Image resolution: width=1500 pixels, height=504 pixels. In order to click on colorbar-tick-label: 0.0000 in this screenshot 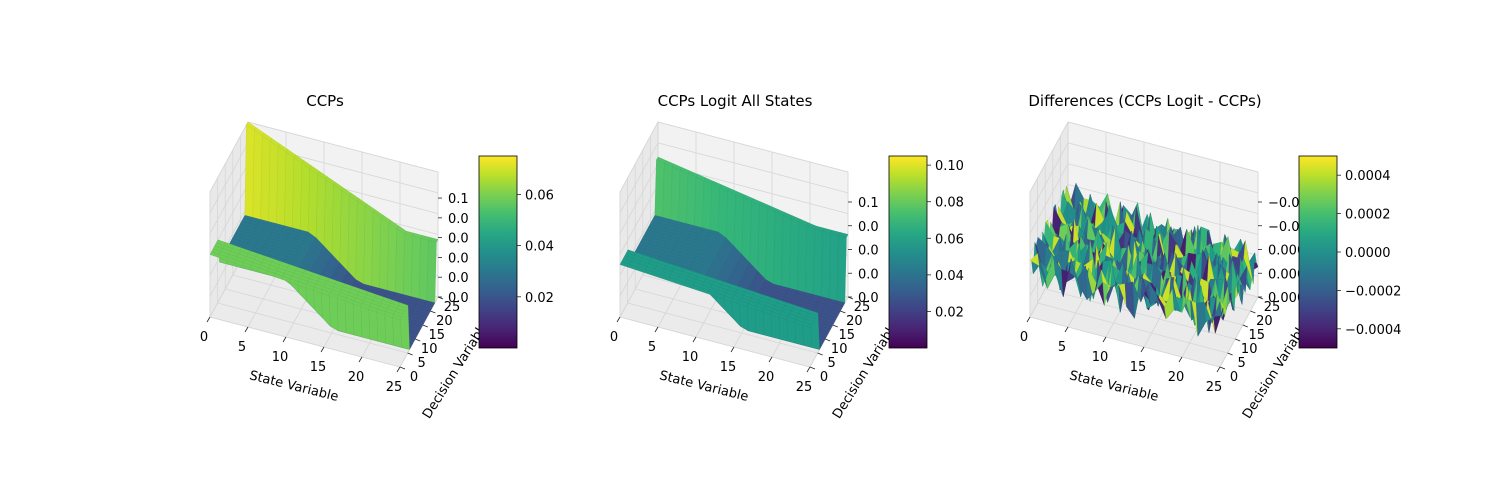, I will do `click(1368, 253)`.